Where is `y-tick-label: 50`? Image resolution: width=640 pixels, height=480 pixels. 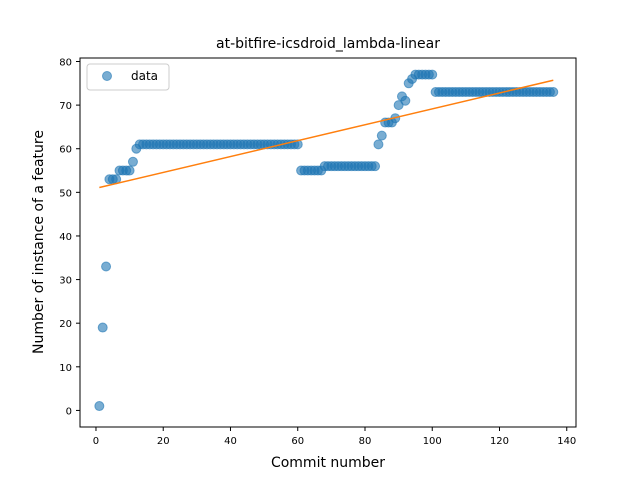
y-tick-label: 50 is located at coordinates (65, 193).